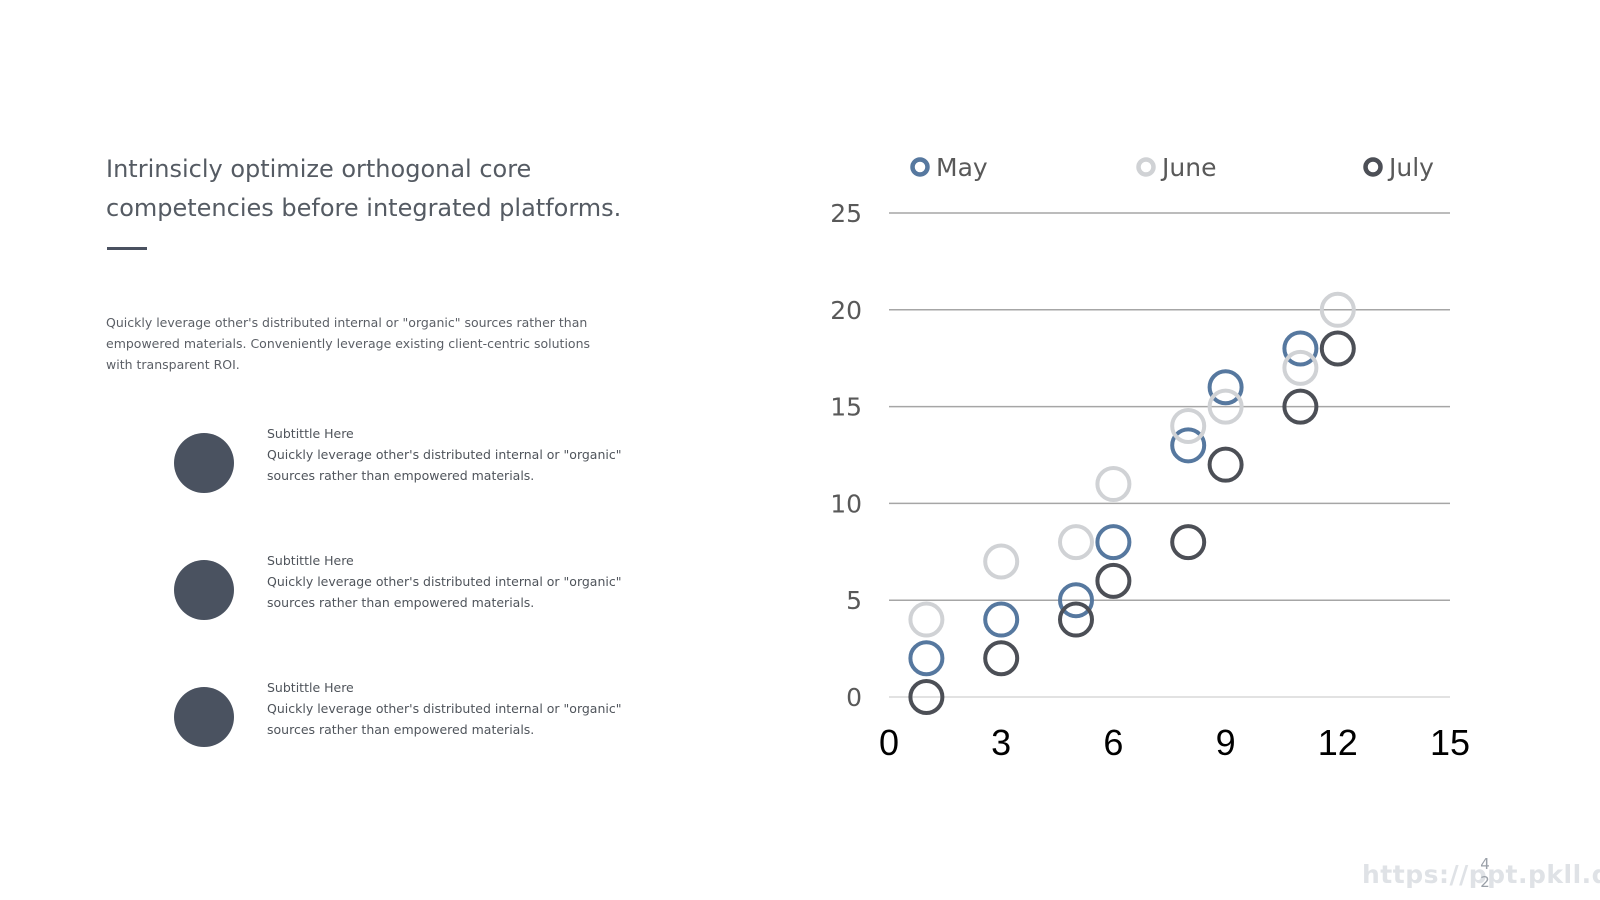 This screenshot has width=1600, height=900. I want to click on watermark-url: https://ppt.pkll.de, so click(1481, 874).